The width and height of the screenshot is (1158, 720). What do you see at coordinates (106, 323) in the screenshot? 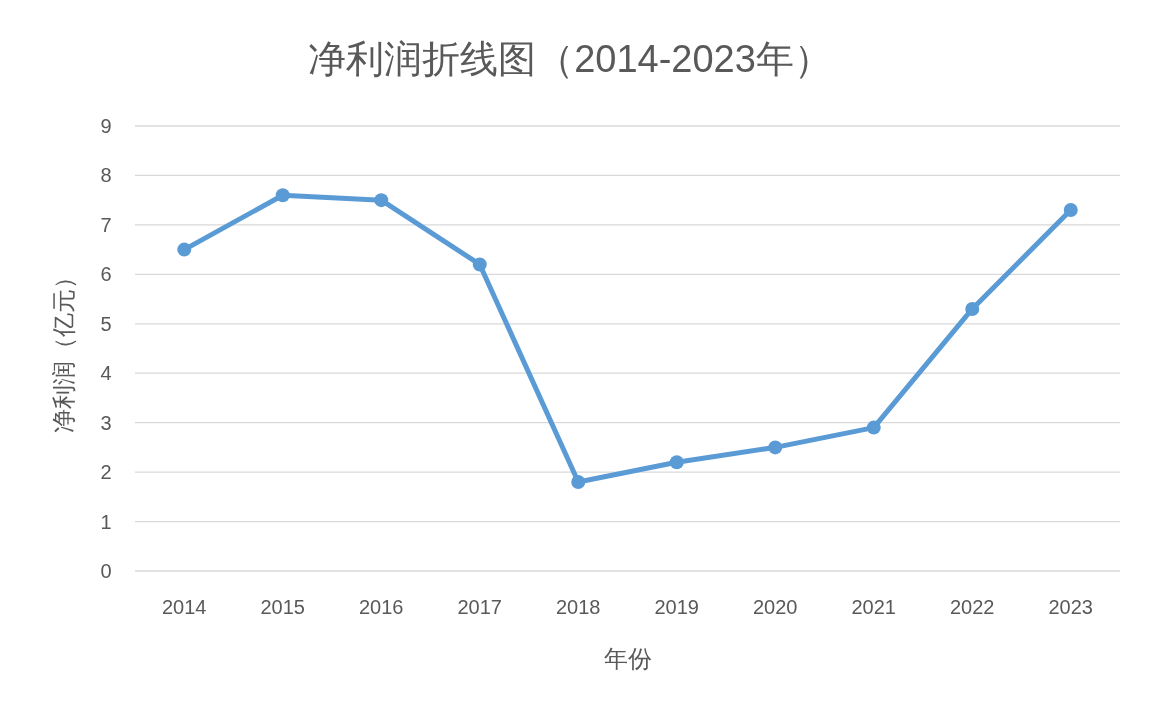
I see `y-tick-label: 5` at bounding box center [106, 323].